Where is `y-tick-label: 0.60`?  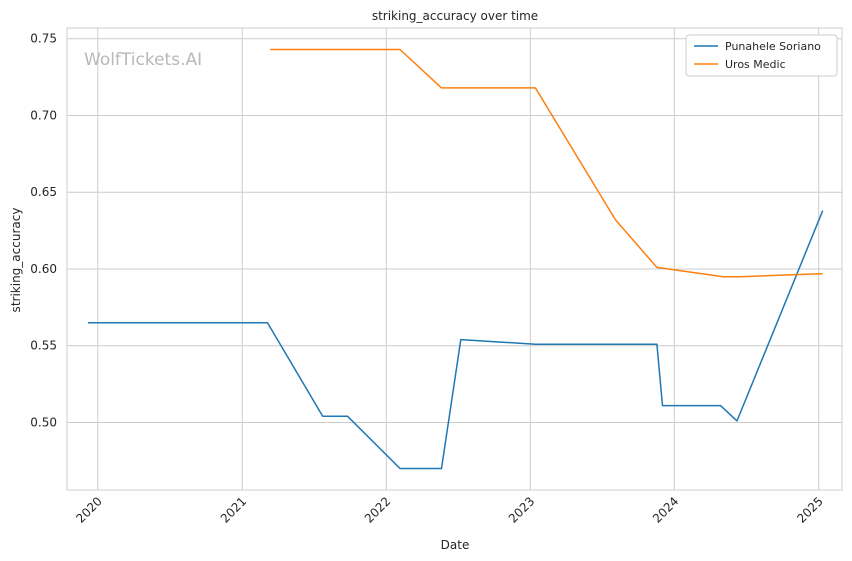 y-tick-label: 0.60 is located at coordinates (43, 269).